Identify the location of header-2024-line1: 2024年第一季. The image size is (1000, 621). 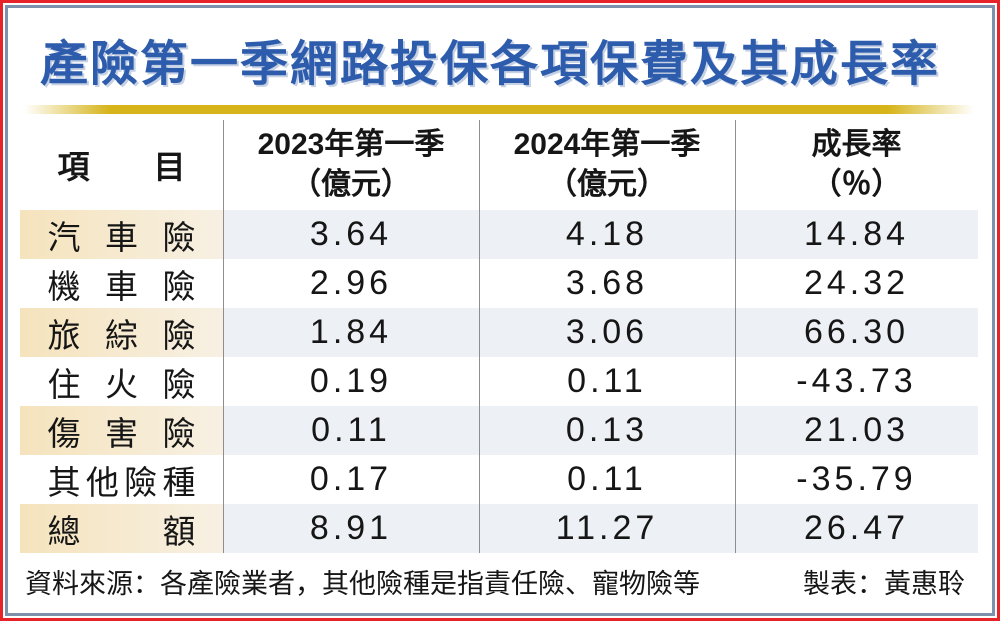
(607, 144).